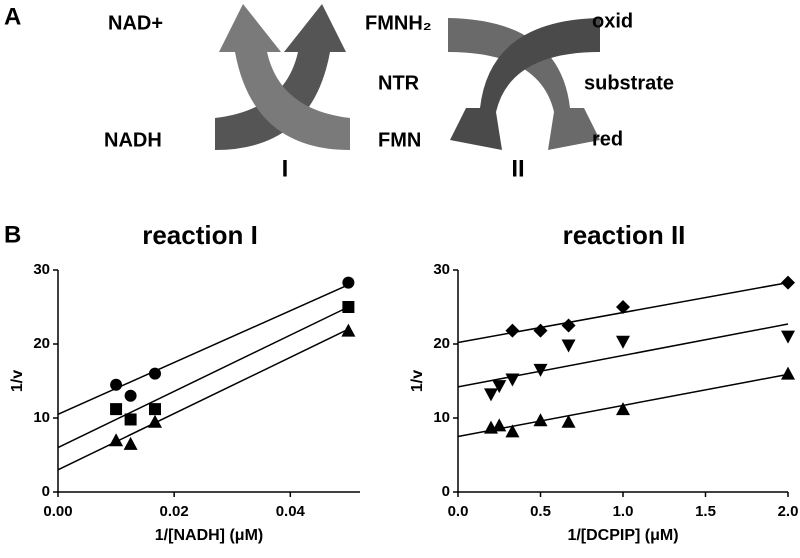 This screenshot has width=800, height=558. What do you see at coordinates (705, 511) in the screenshot?
I see `x-tick-label: 1.5` at bounding box center [705, 511].